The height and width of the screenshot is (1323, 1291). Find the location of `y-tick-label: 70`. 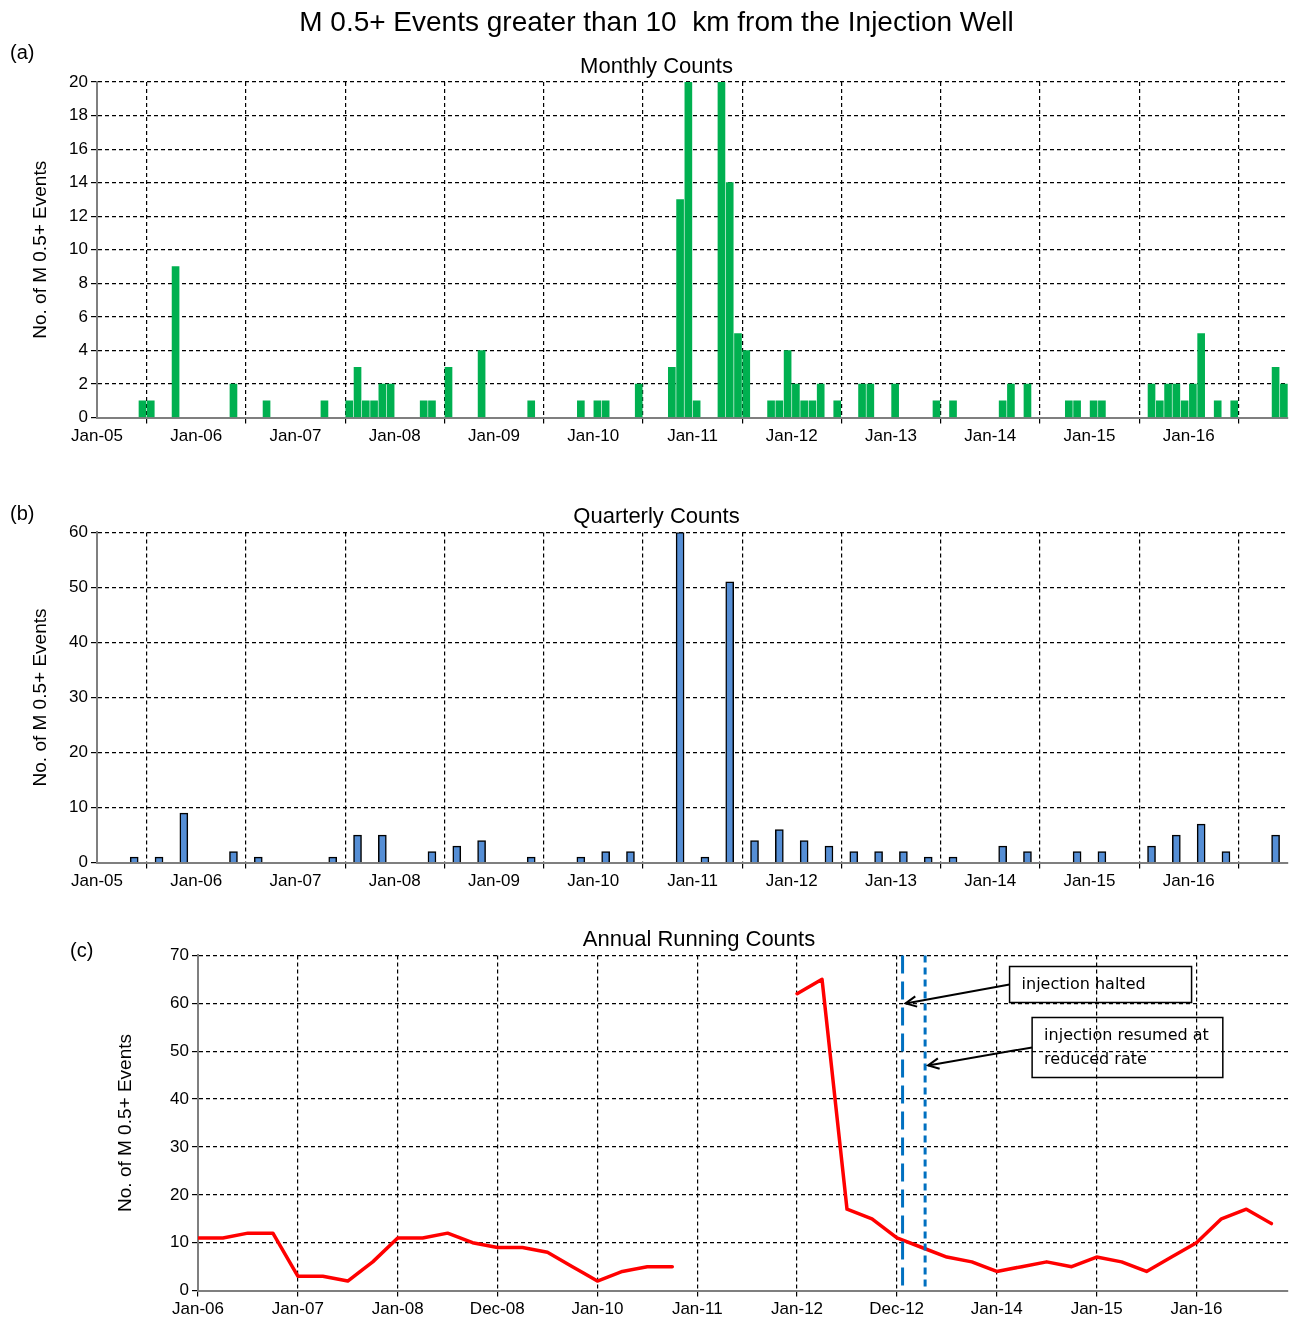

y-tick-label: 70 is located at coordinates (179, 955).